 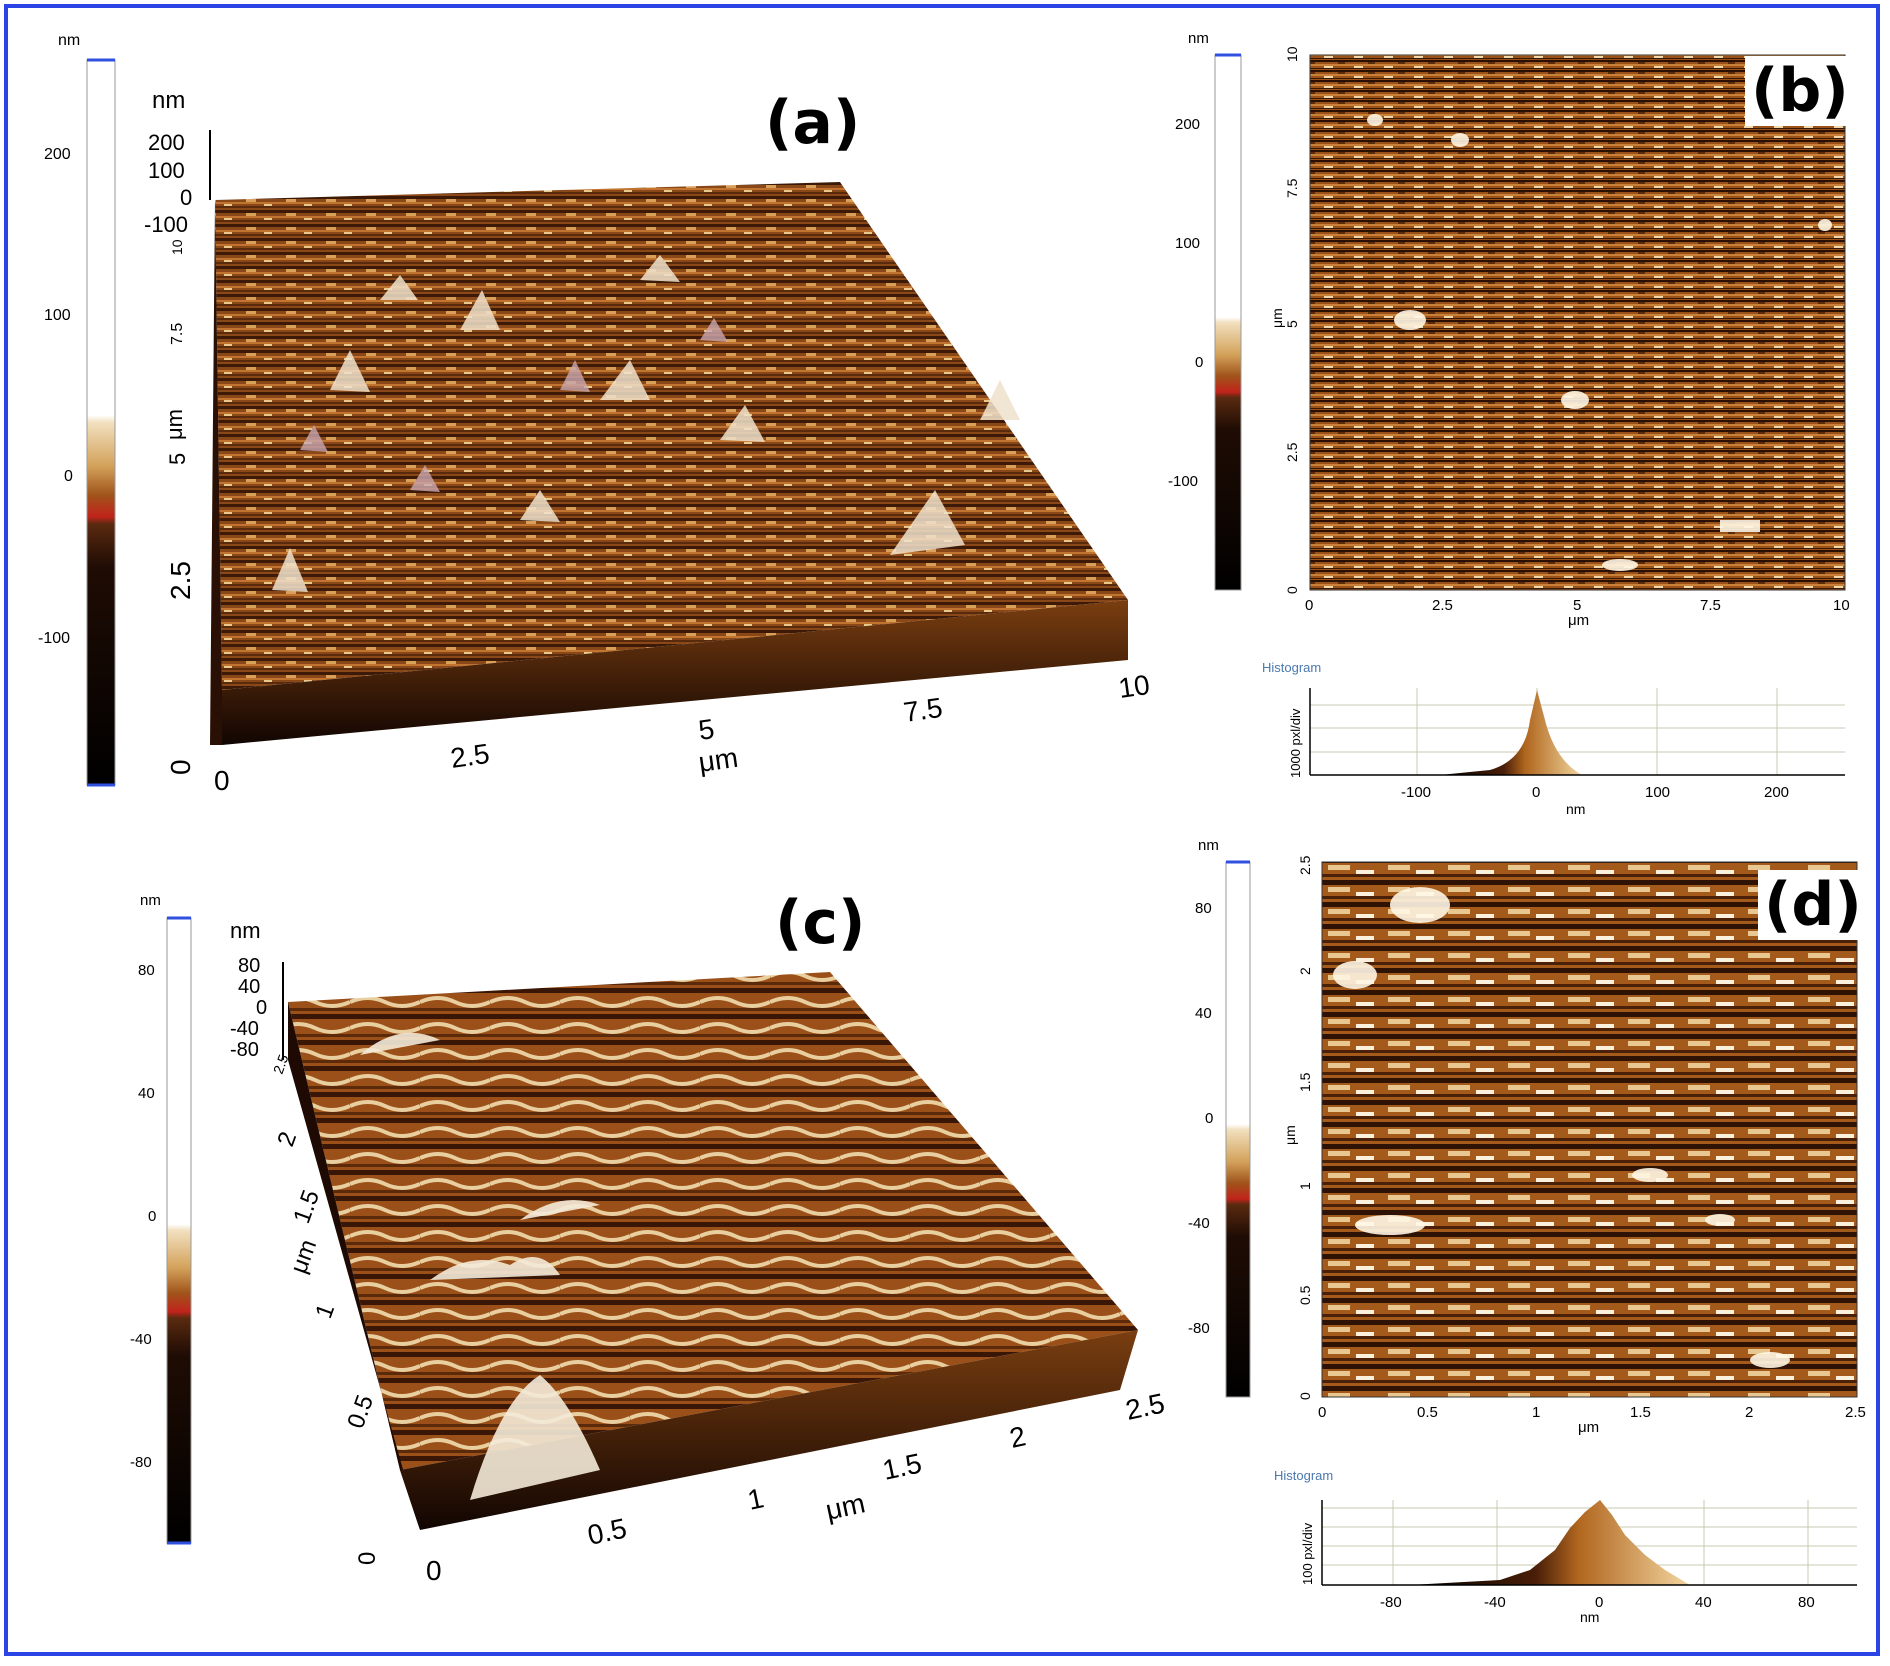 I want to click on panel-a-colorbar-tick: -100, so click(x=54, y=638).